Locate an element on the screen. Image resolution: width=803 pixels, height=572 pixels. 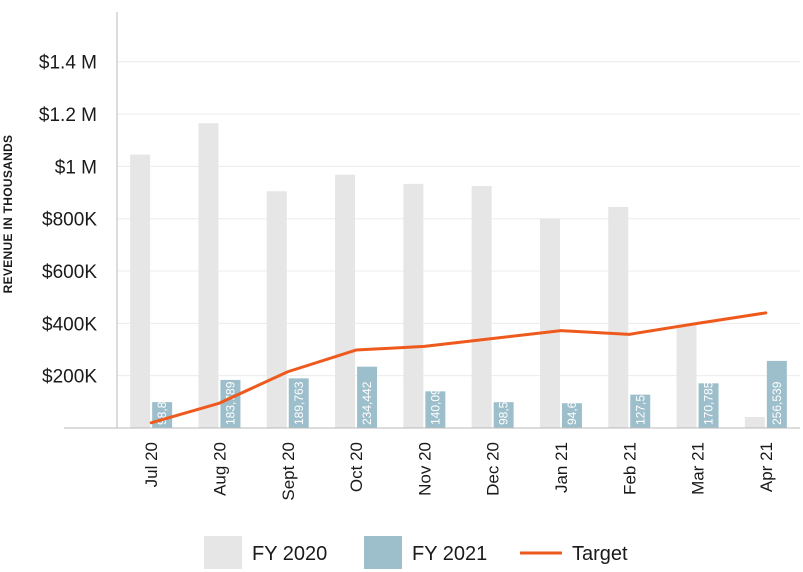
data-label-fy2021: 127,509 is located at coordinates (640, 403).